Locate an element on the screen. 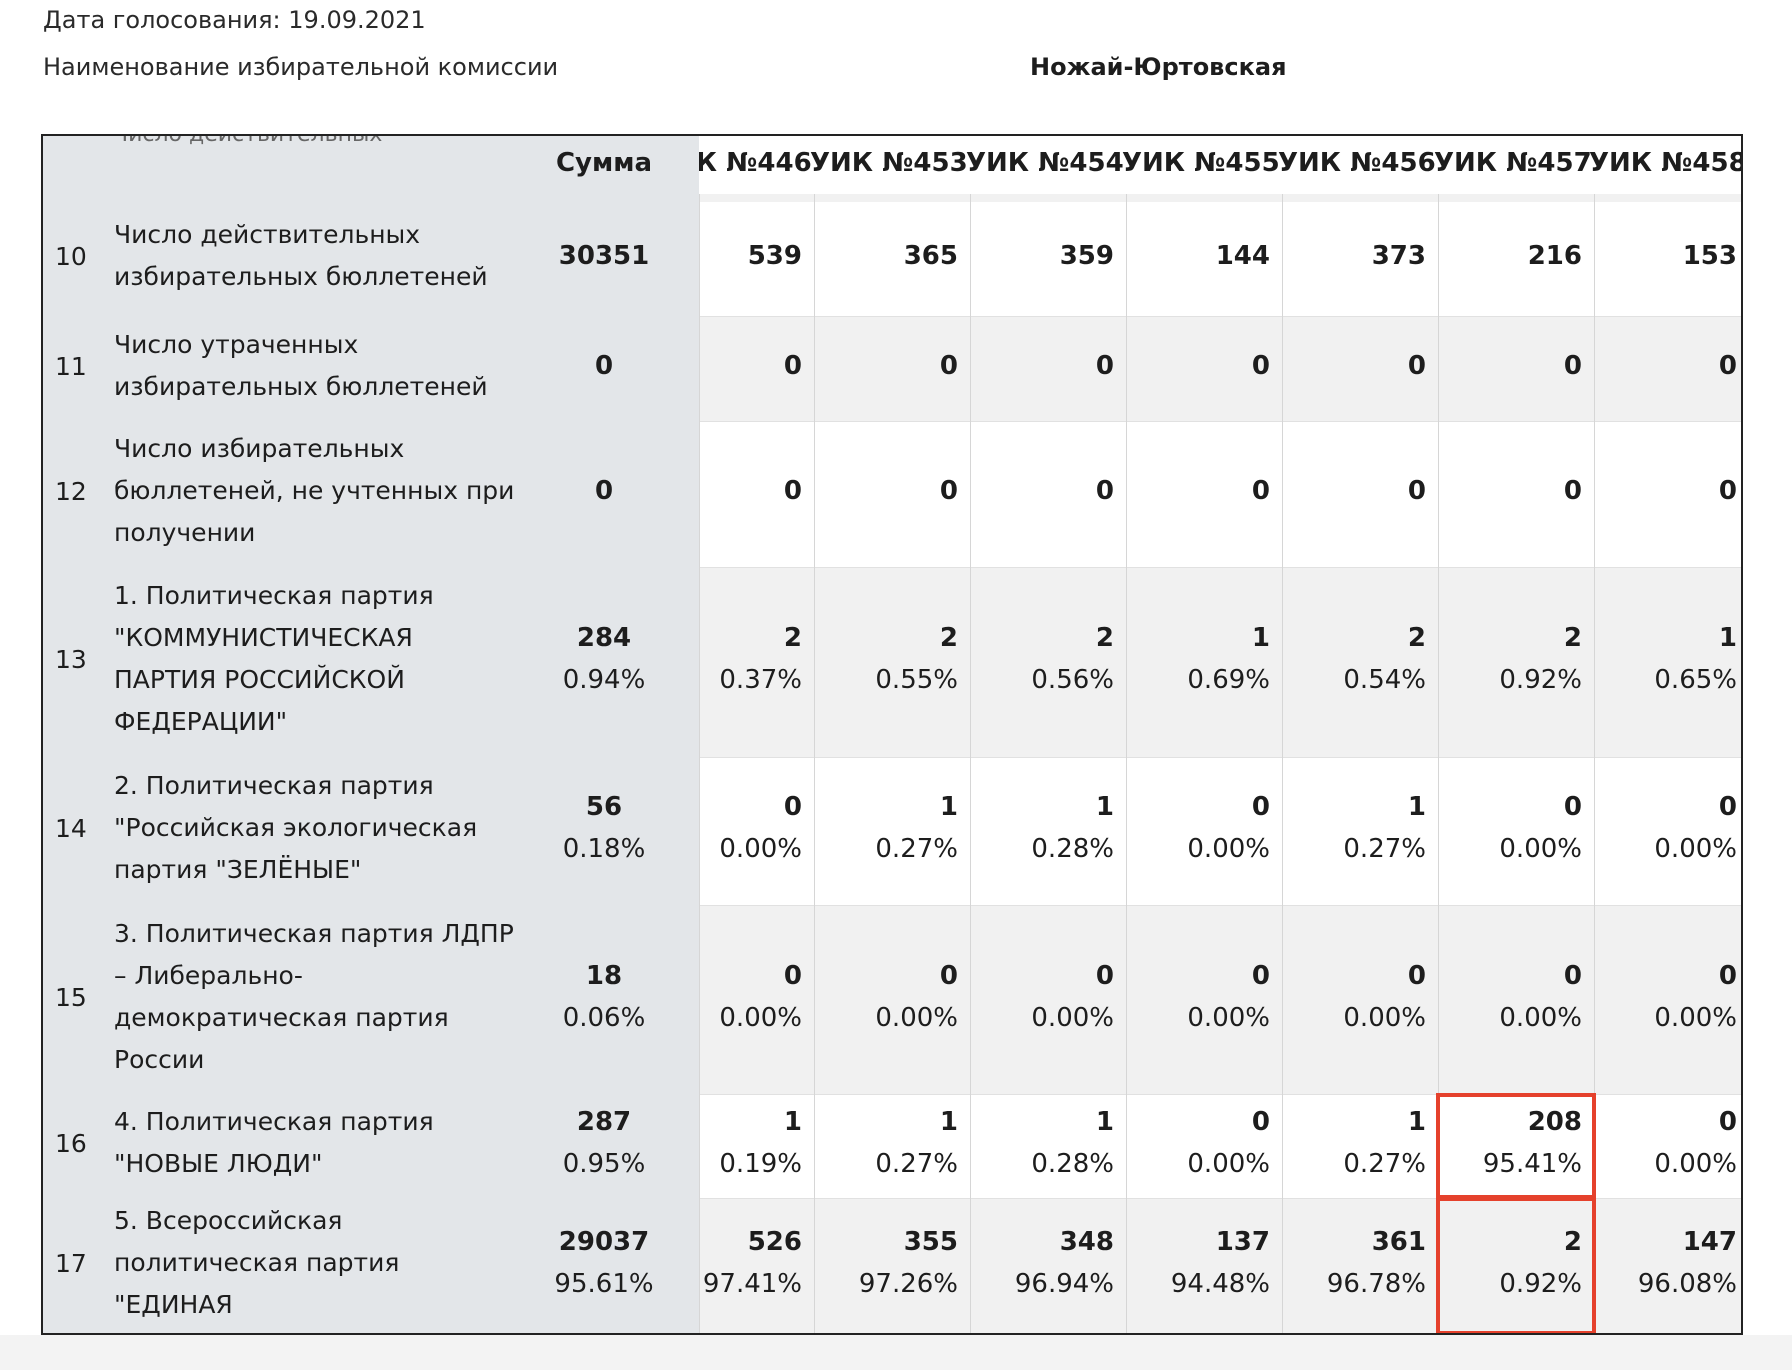 The width and height of the screenshot is (1792, 1370). row-sum: 287 0.95% is located at coordinates (604, 1143).